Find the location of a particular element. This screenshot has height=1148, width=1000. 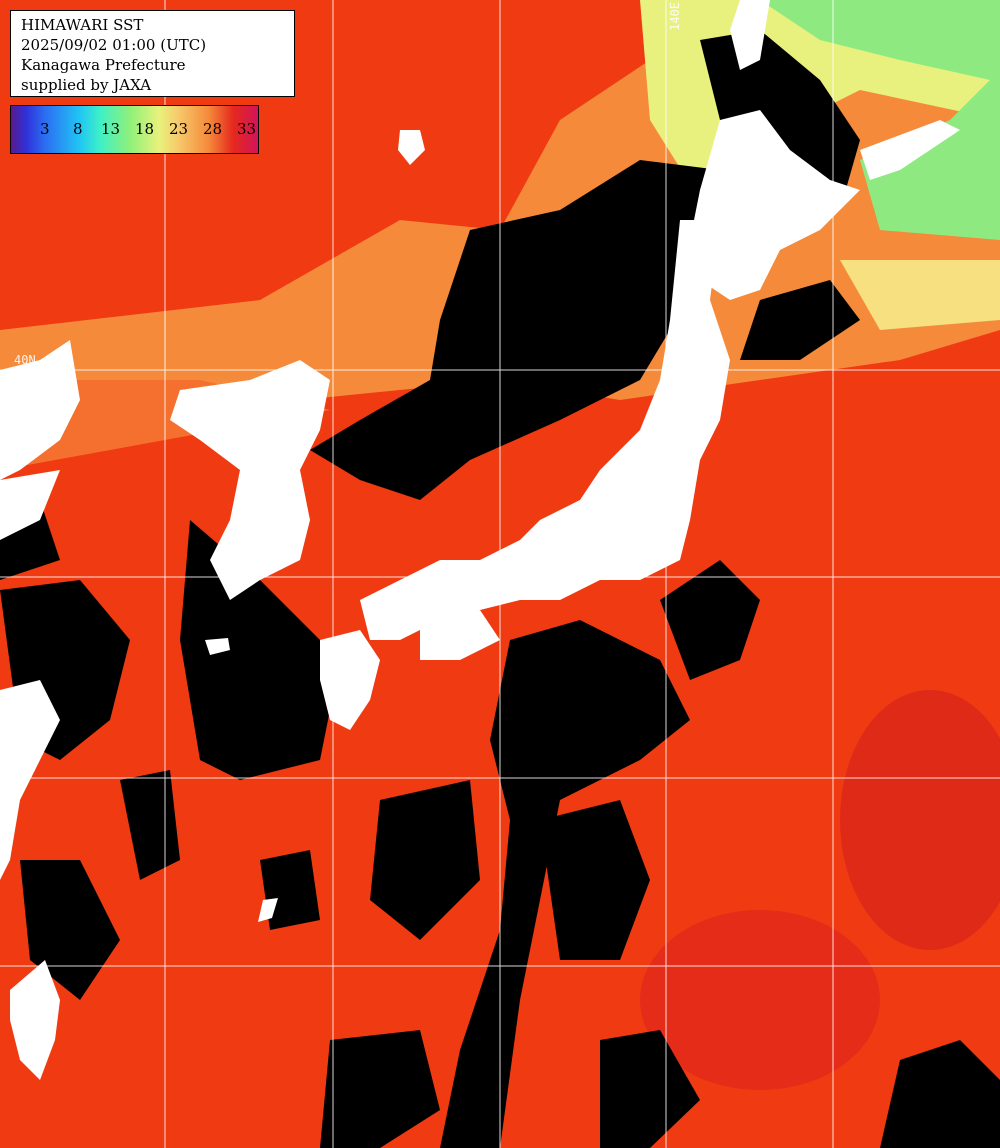

land-shikoku is located at coordinates (460, 635).